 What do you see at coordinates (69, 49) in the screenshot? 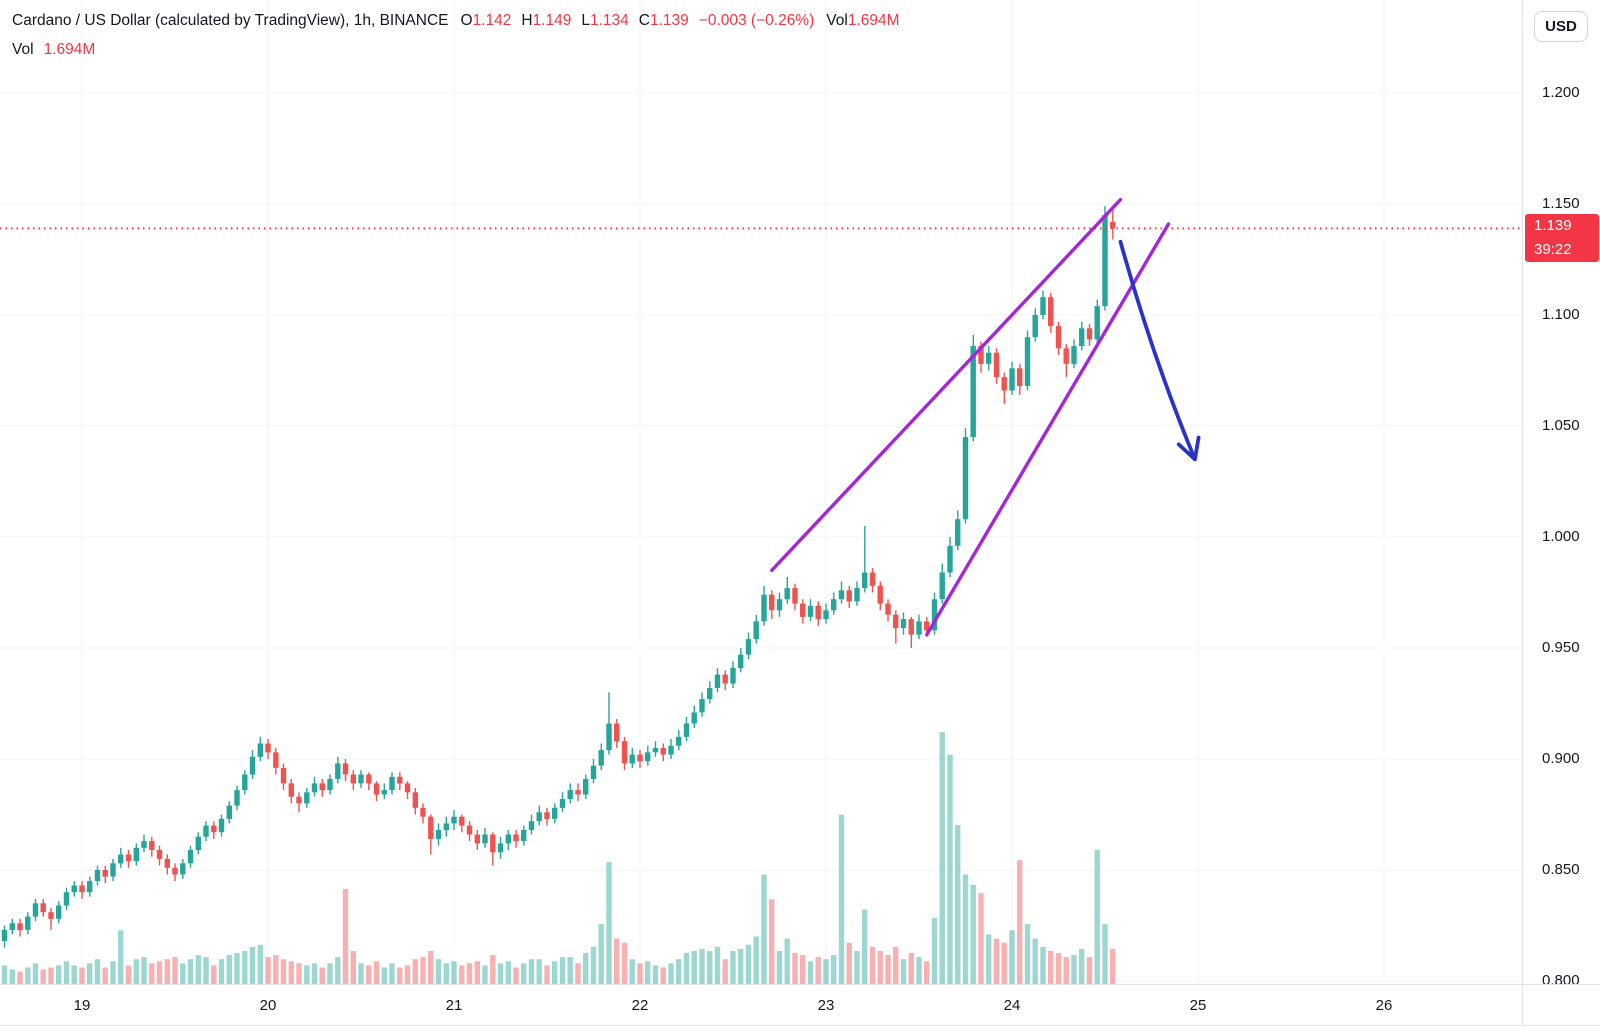
I see `volume-indicator-value: 1.694M` at bounding box center [69, 49].